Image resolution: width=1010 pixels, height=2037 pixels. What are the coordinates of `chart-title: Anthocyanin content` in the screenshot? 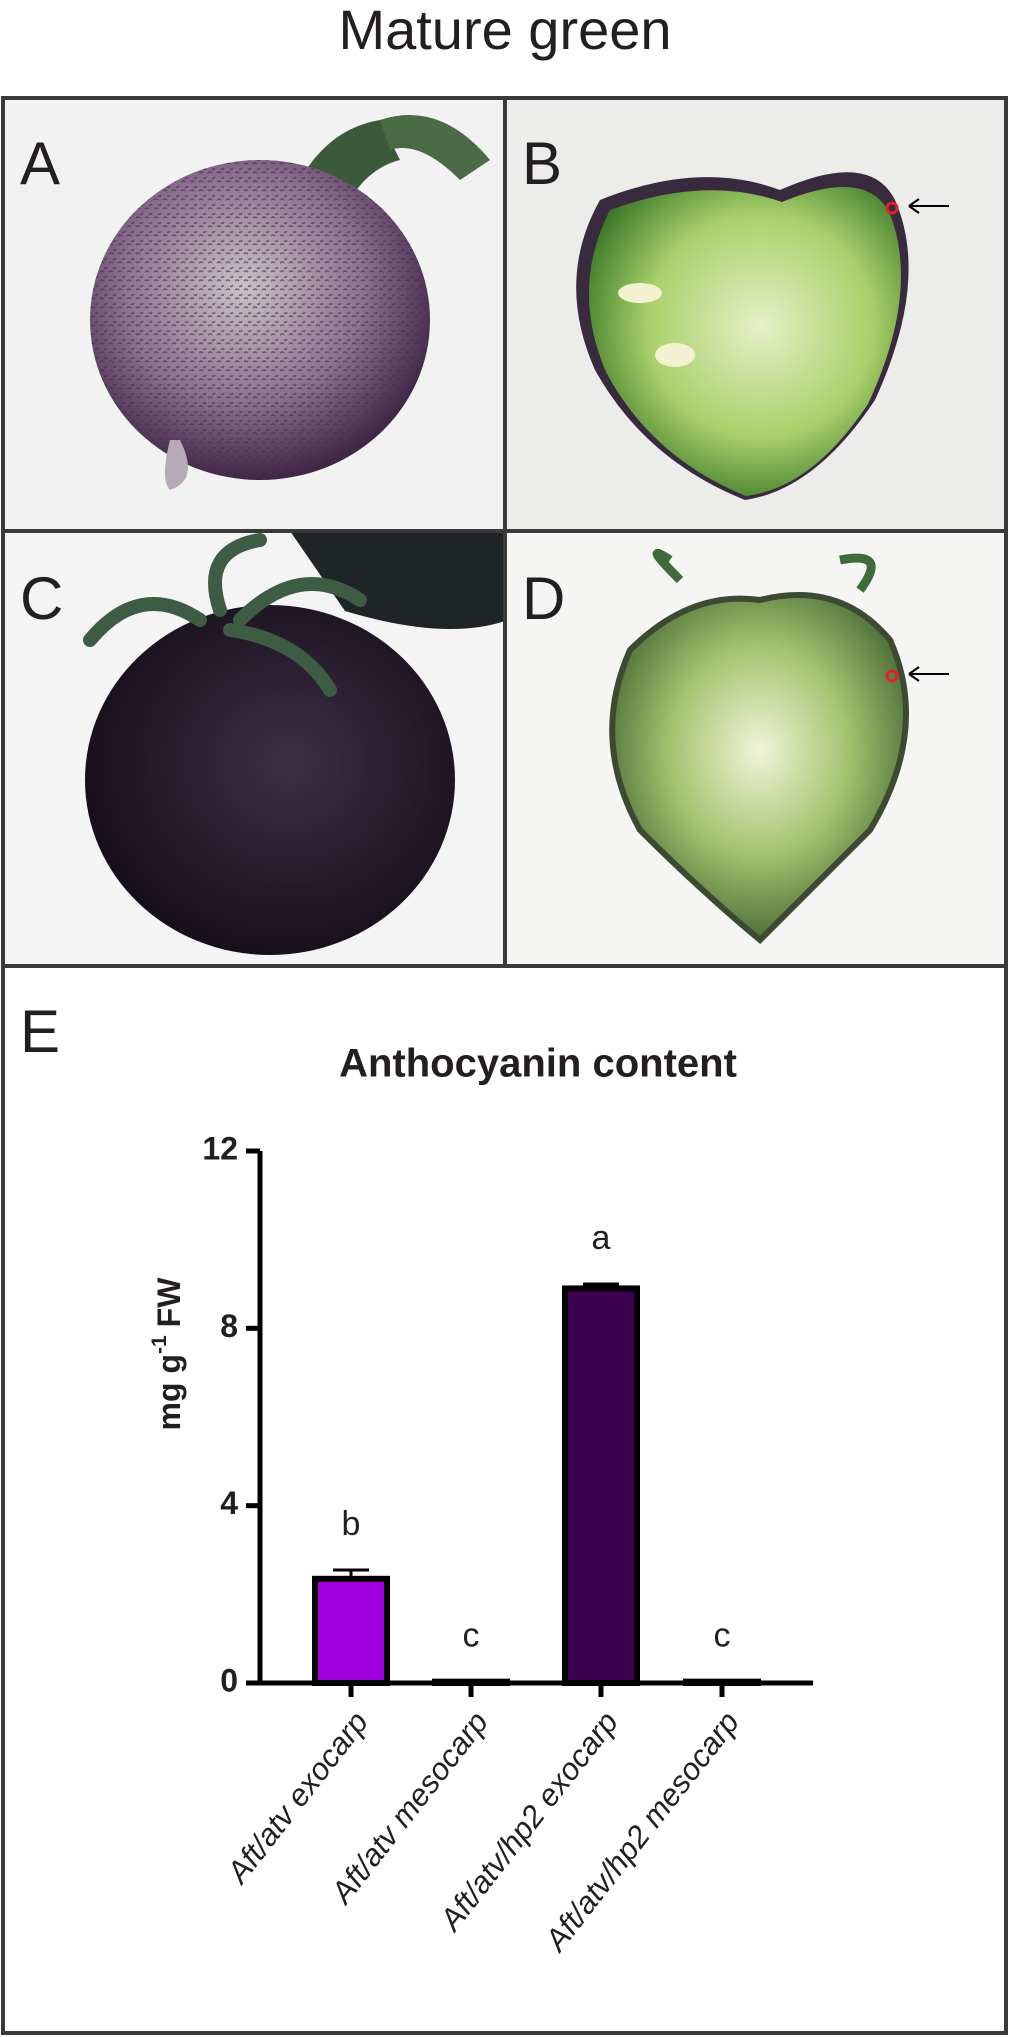 It's located at (538, 1064).